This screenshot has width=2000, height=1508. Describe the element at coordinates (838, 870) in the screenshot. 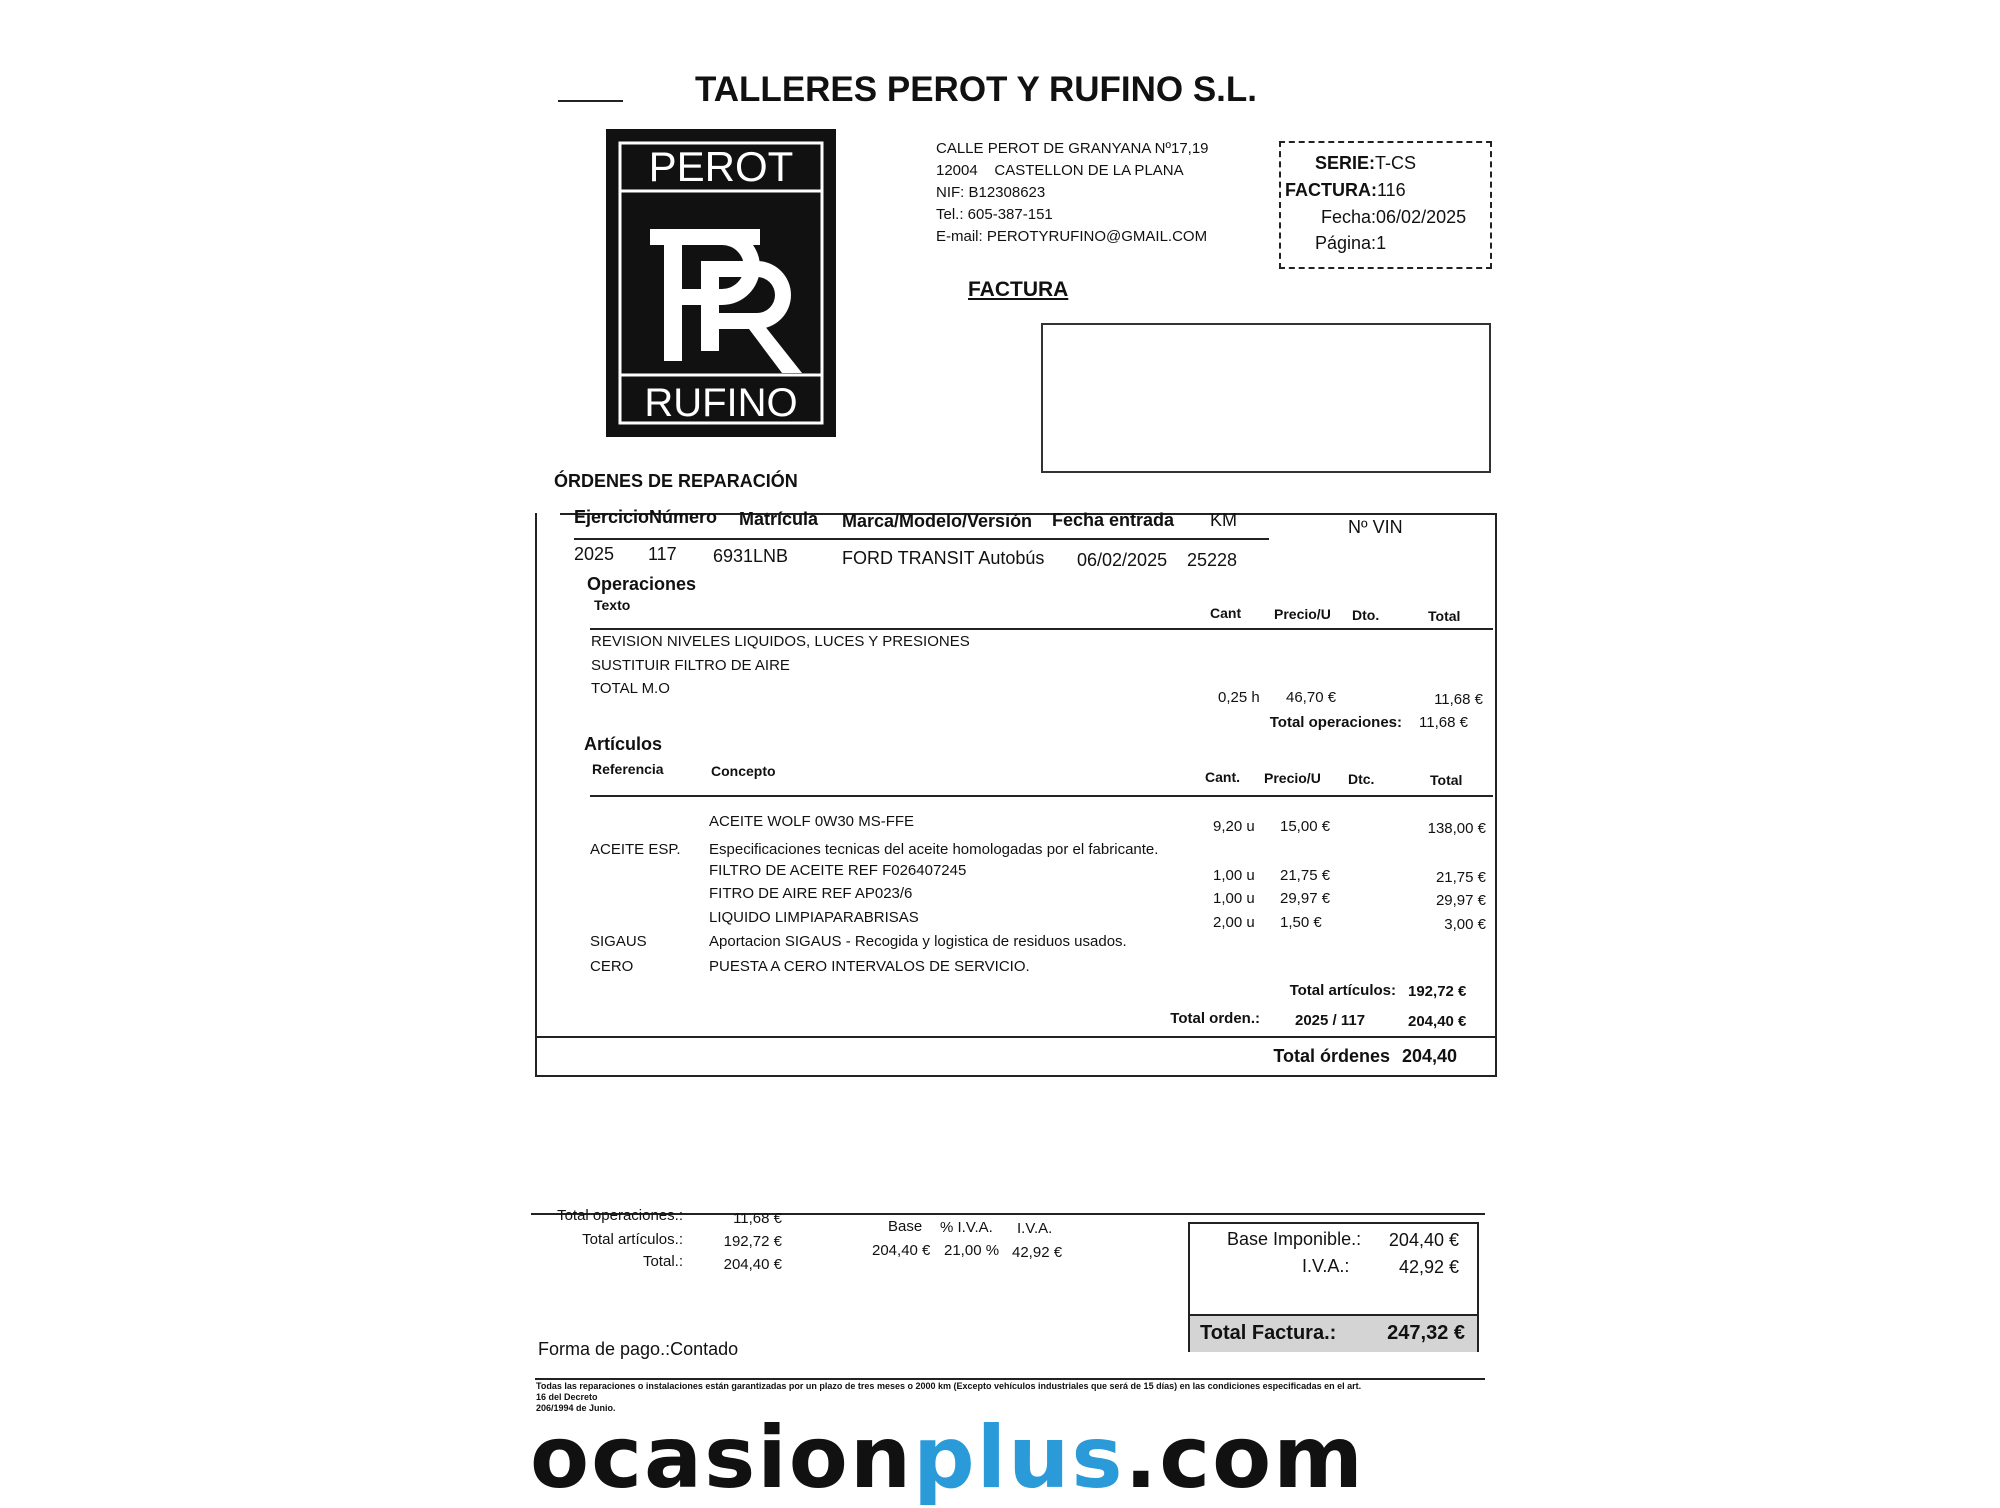

I see `article-concepto: FILTRO DE ACEITE REF F026407245` at that location.